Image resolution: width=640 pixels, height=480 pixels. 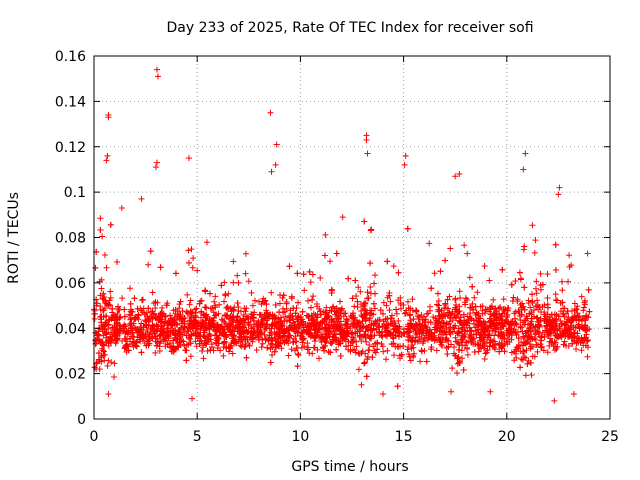 What do you see at coordinates (70, 239) in the screenshot?
I see `y-tick-label: 0.08` at bounding box center [70, 239].